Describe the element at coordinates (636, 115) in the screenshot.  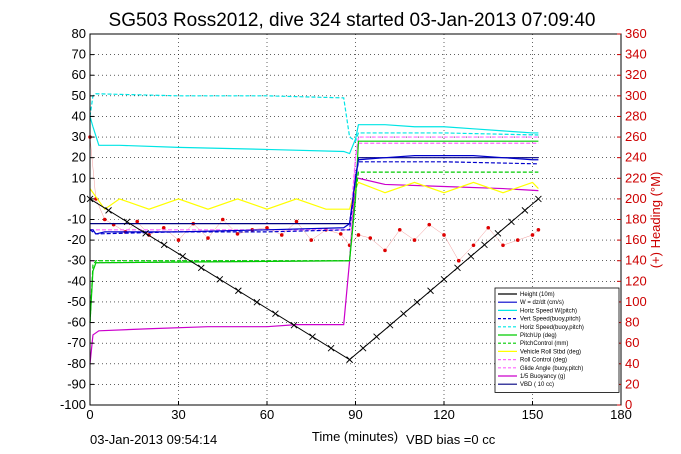
I see `y2-tick-label: 280` at that location.